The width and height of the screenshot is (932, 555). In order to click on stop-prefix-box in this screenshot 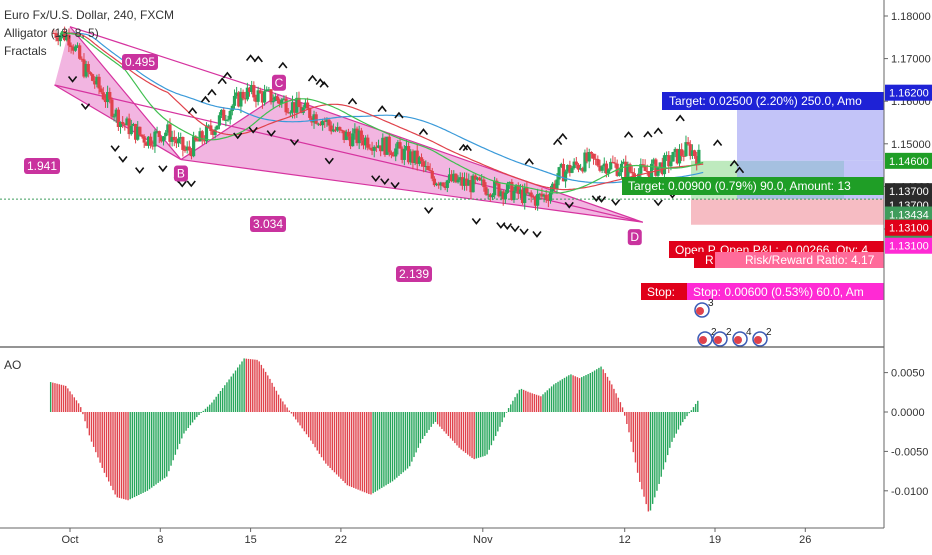, I will do `click(664, 291)`.